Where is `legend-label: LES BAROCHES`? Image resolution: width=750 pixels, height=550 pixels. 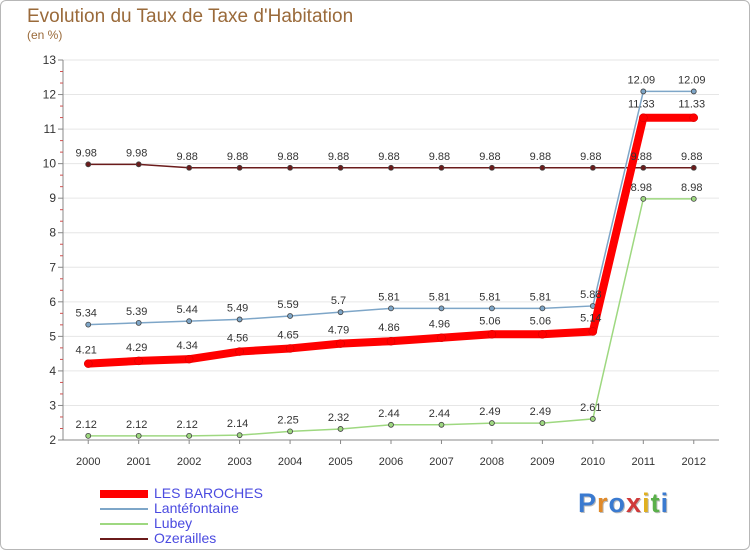 legend-label: LES BAROCHES is located at coordinates (208, 493).